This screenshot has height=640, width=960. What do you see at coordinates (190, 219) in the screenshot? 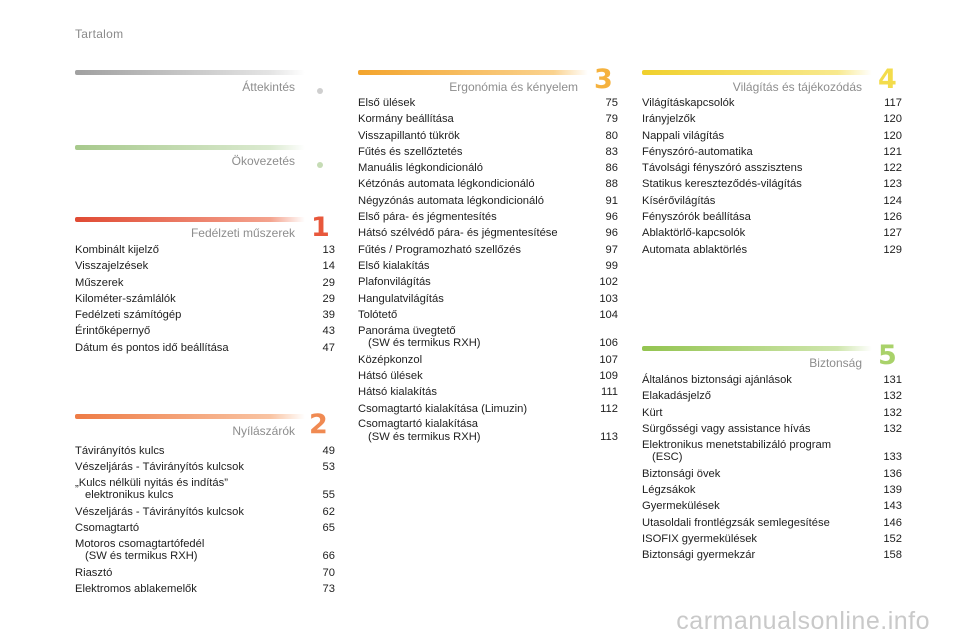
I see `section-bar-fedelzeti` at bounding box center [190, 219].